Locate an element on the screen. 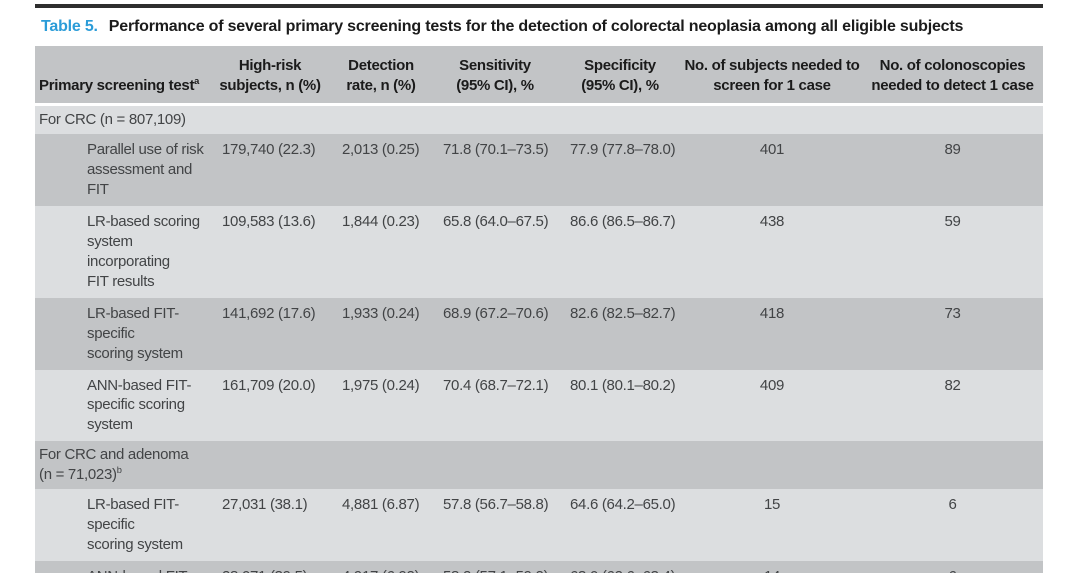  cell-specificity: 82.6 (82.5–82.7) is located at coordinates (623, 313).